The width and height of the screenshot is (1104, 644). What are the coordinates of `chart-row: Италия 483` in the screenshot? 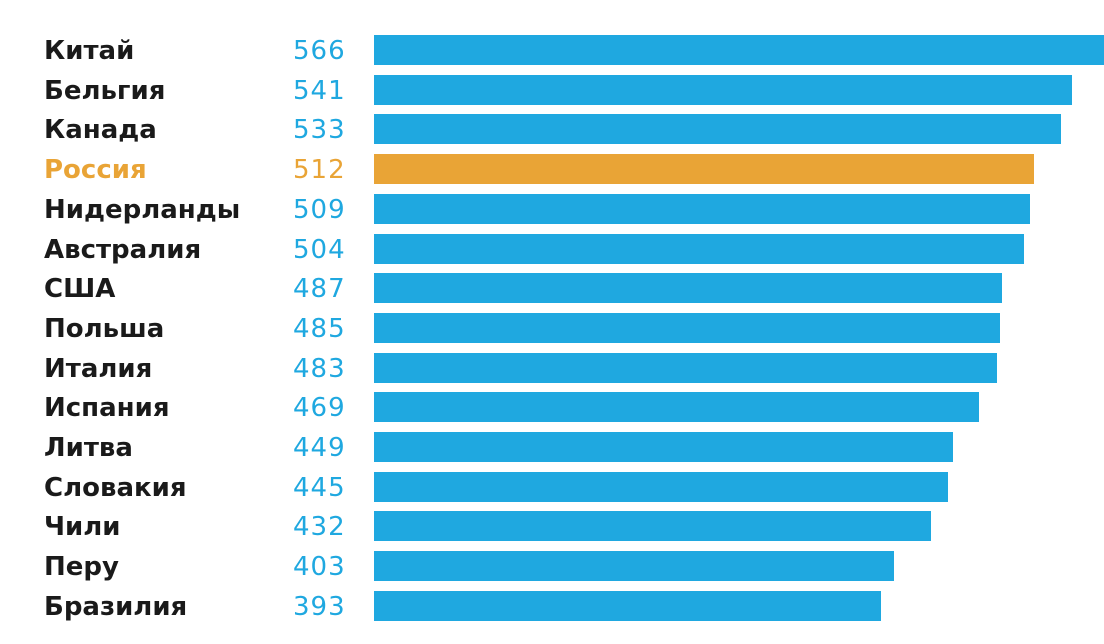 It's located at (552, 372).